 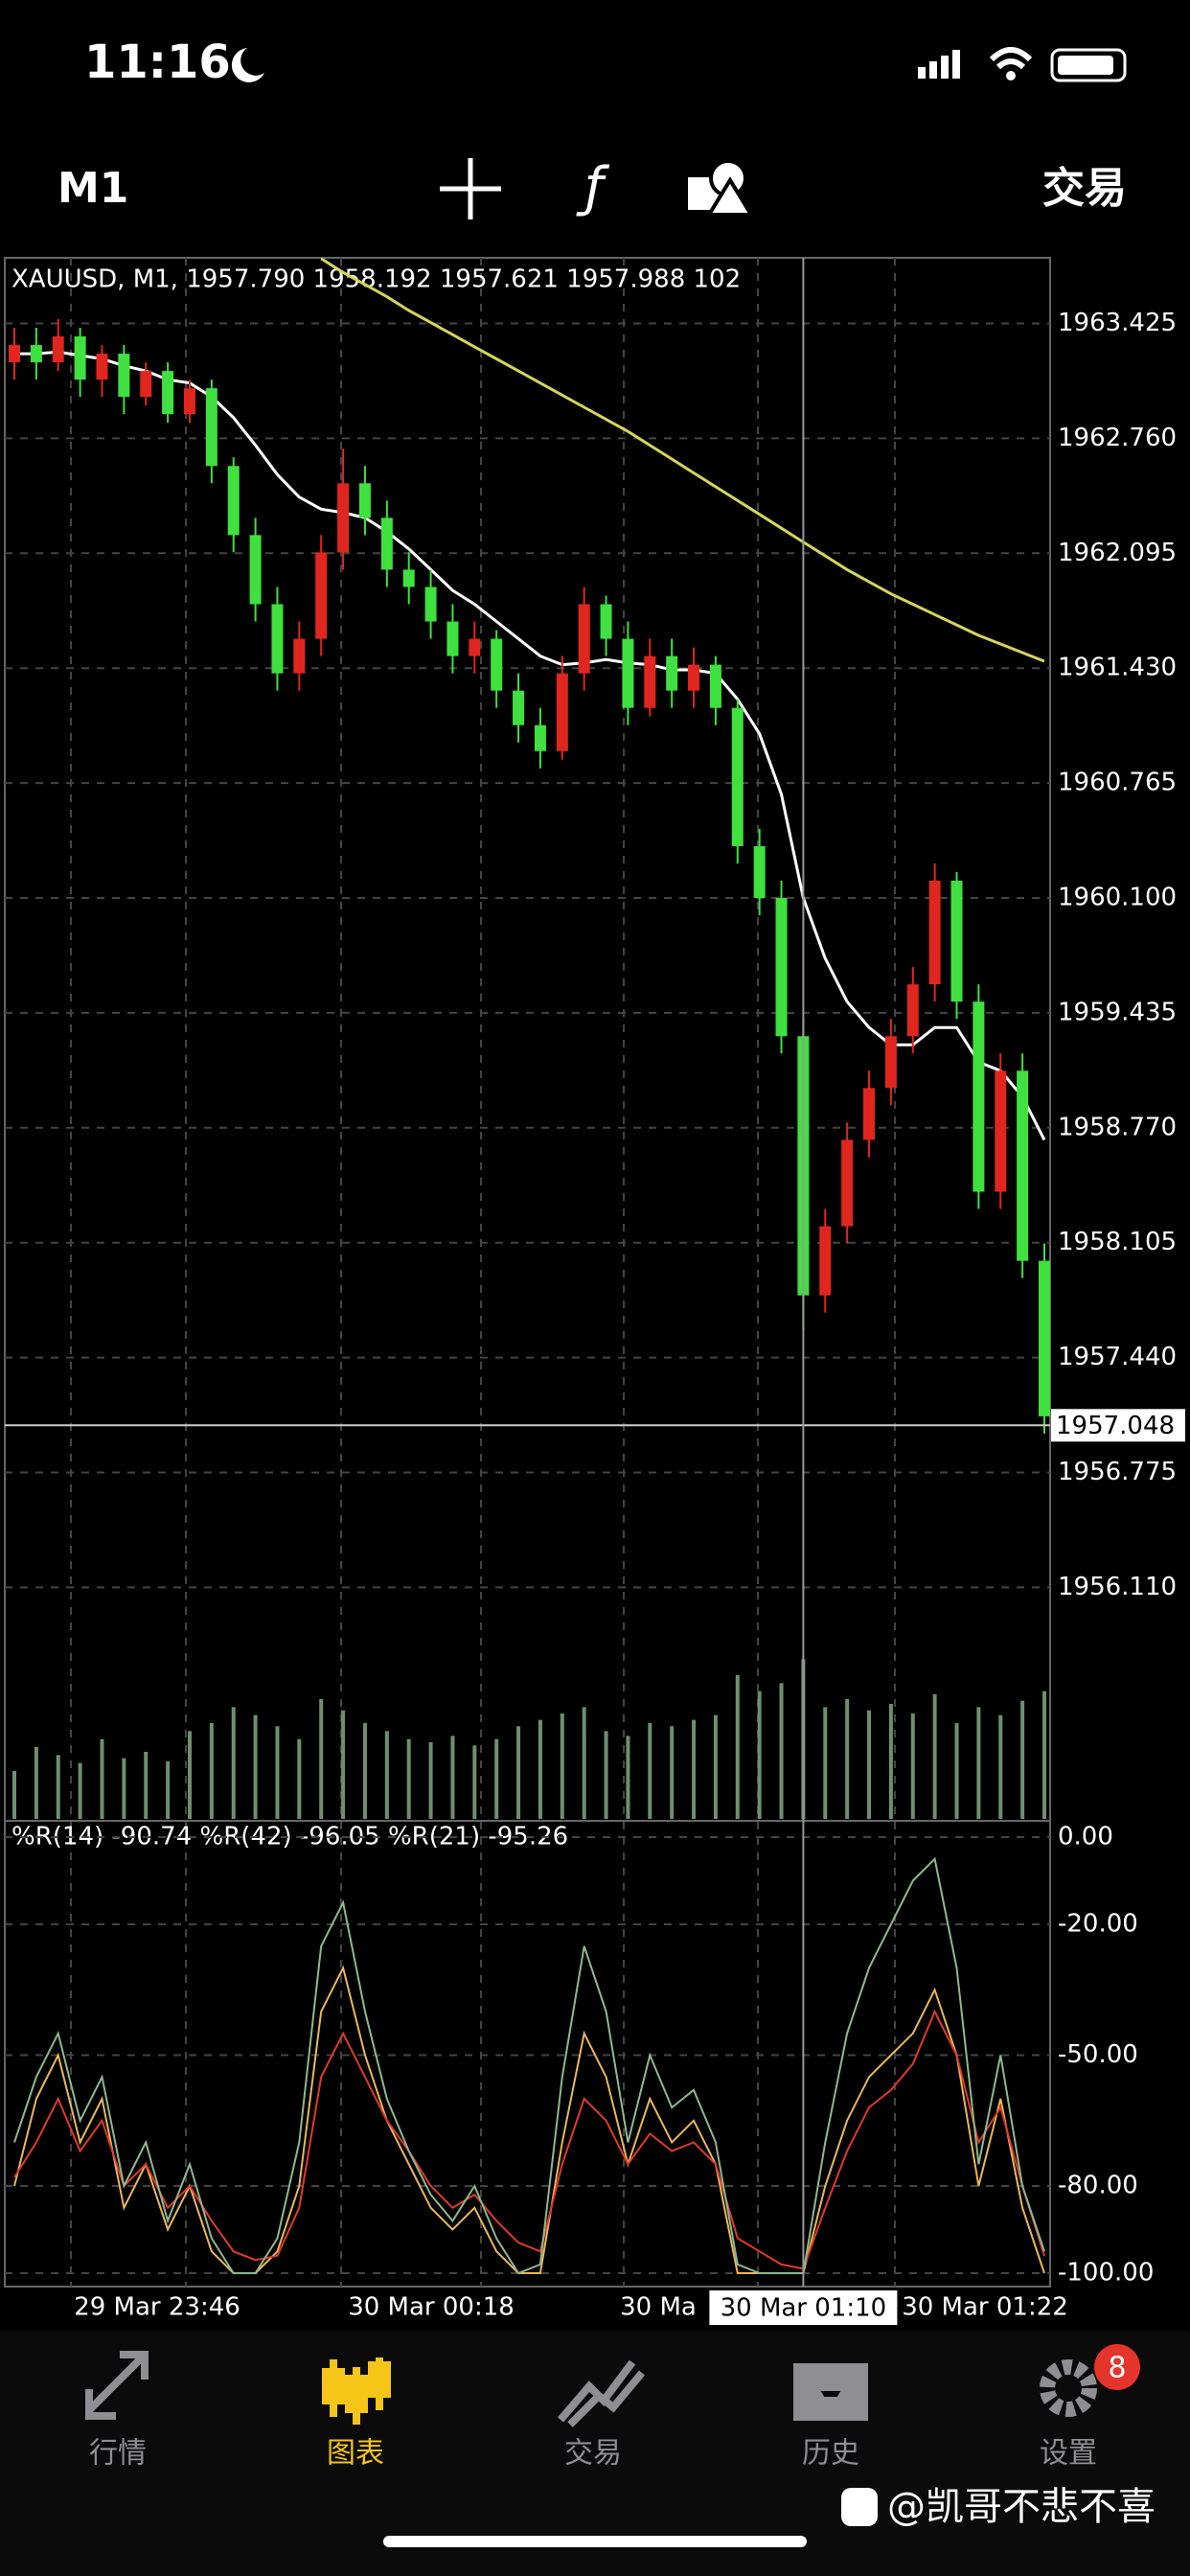 What do you see at coordinates (1098, 2054) in the screenshot?
I see `wpr-tick-label: -50.00` at bounding box center [1098, 2054].